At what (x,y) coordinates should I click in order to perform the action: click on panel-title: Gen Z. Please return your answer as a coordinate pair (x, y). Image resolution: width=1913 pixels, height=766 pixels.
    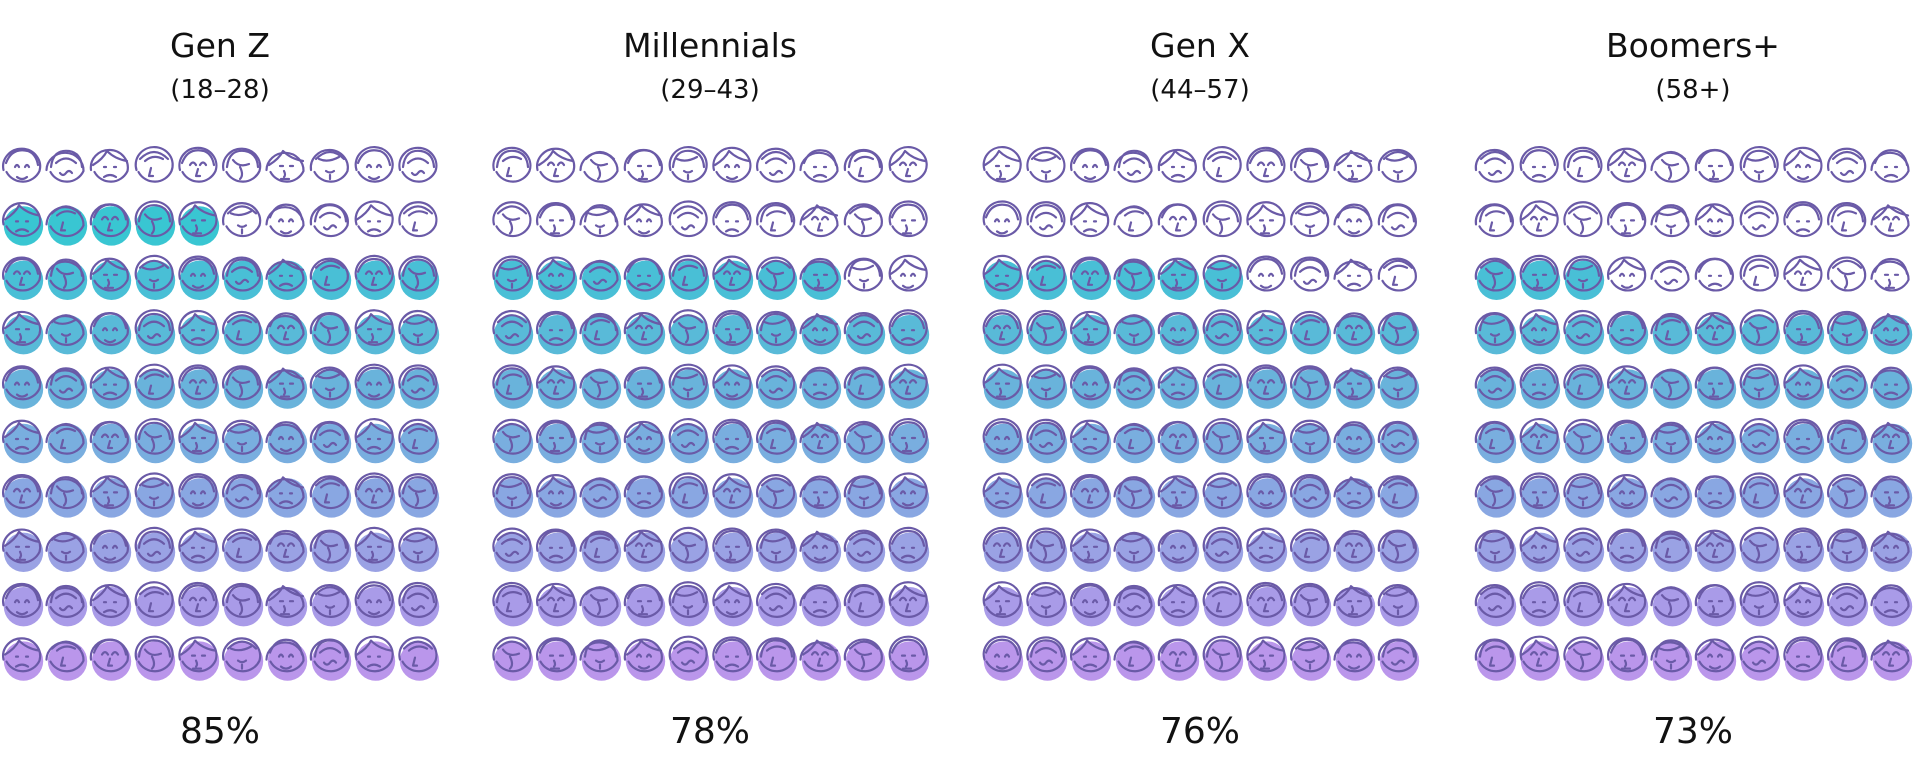
    Looking at the image, I should click on (220, 45).